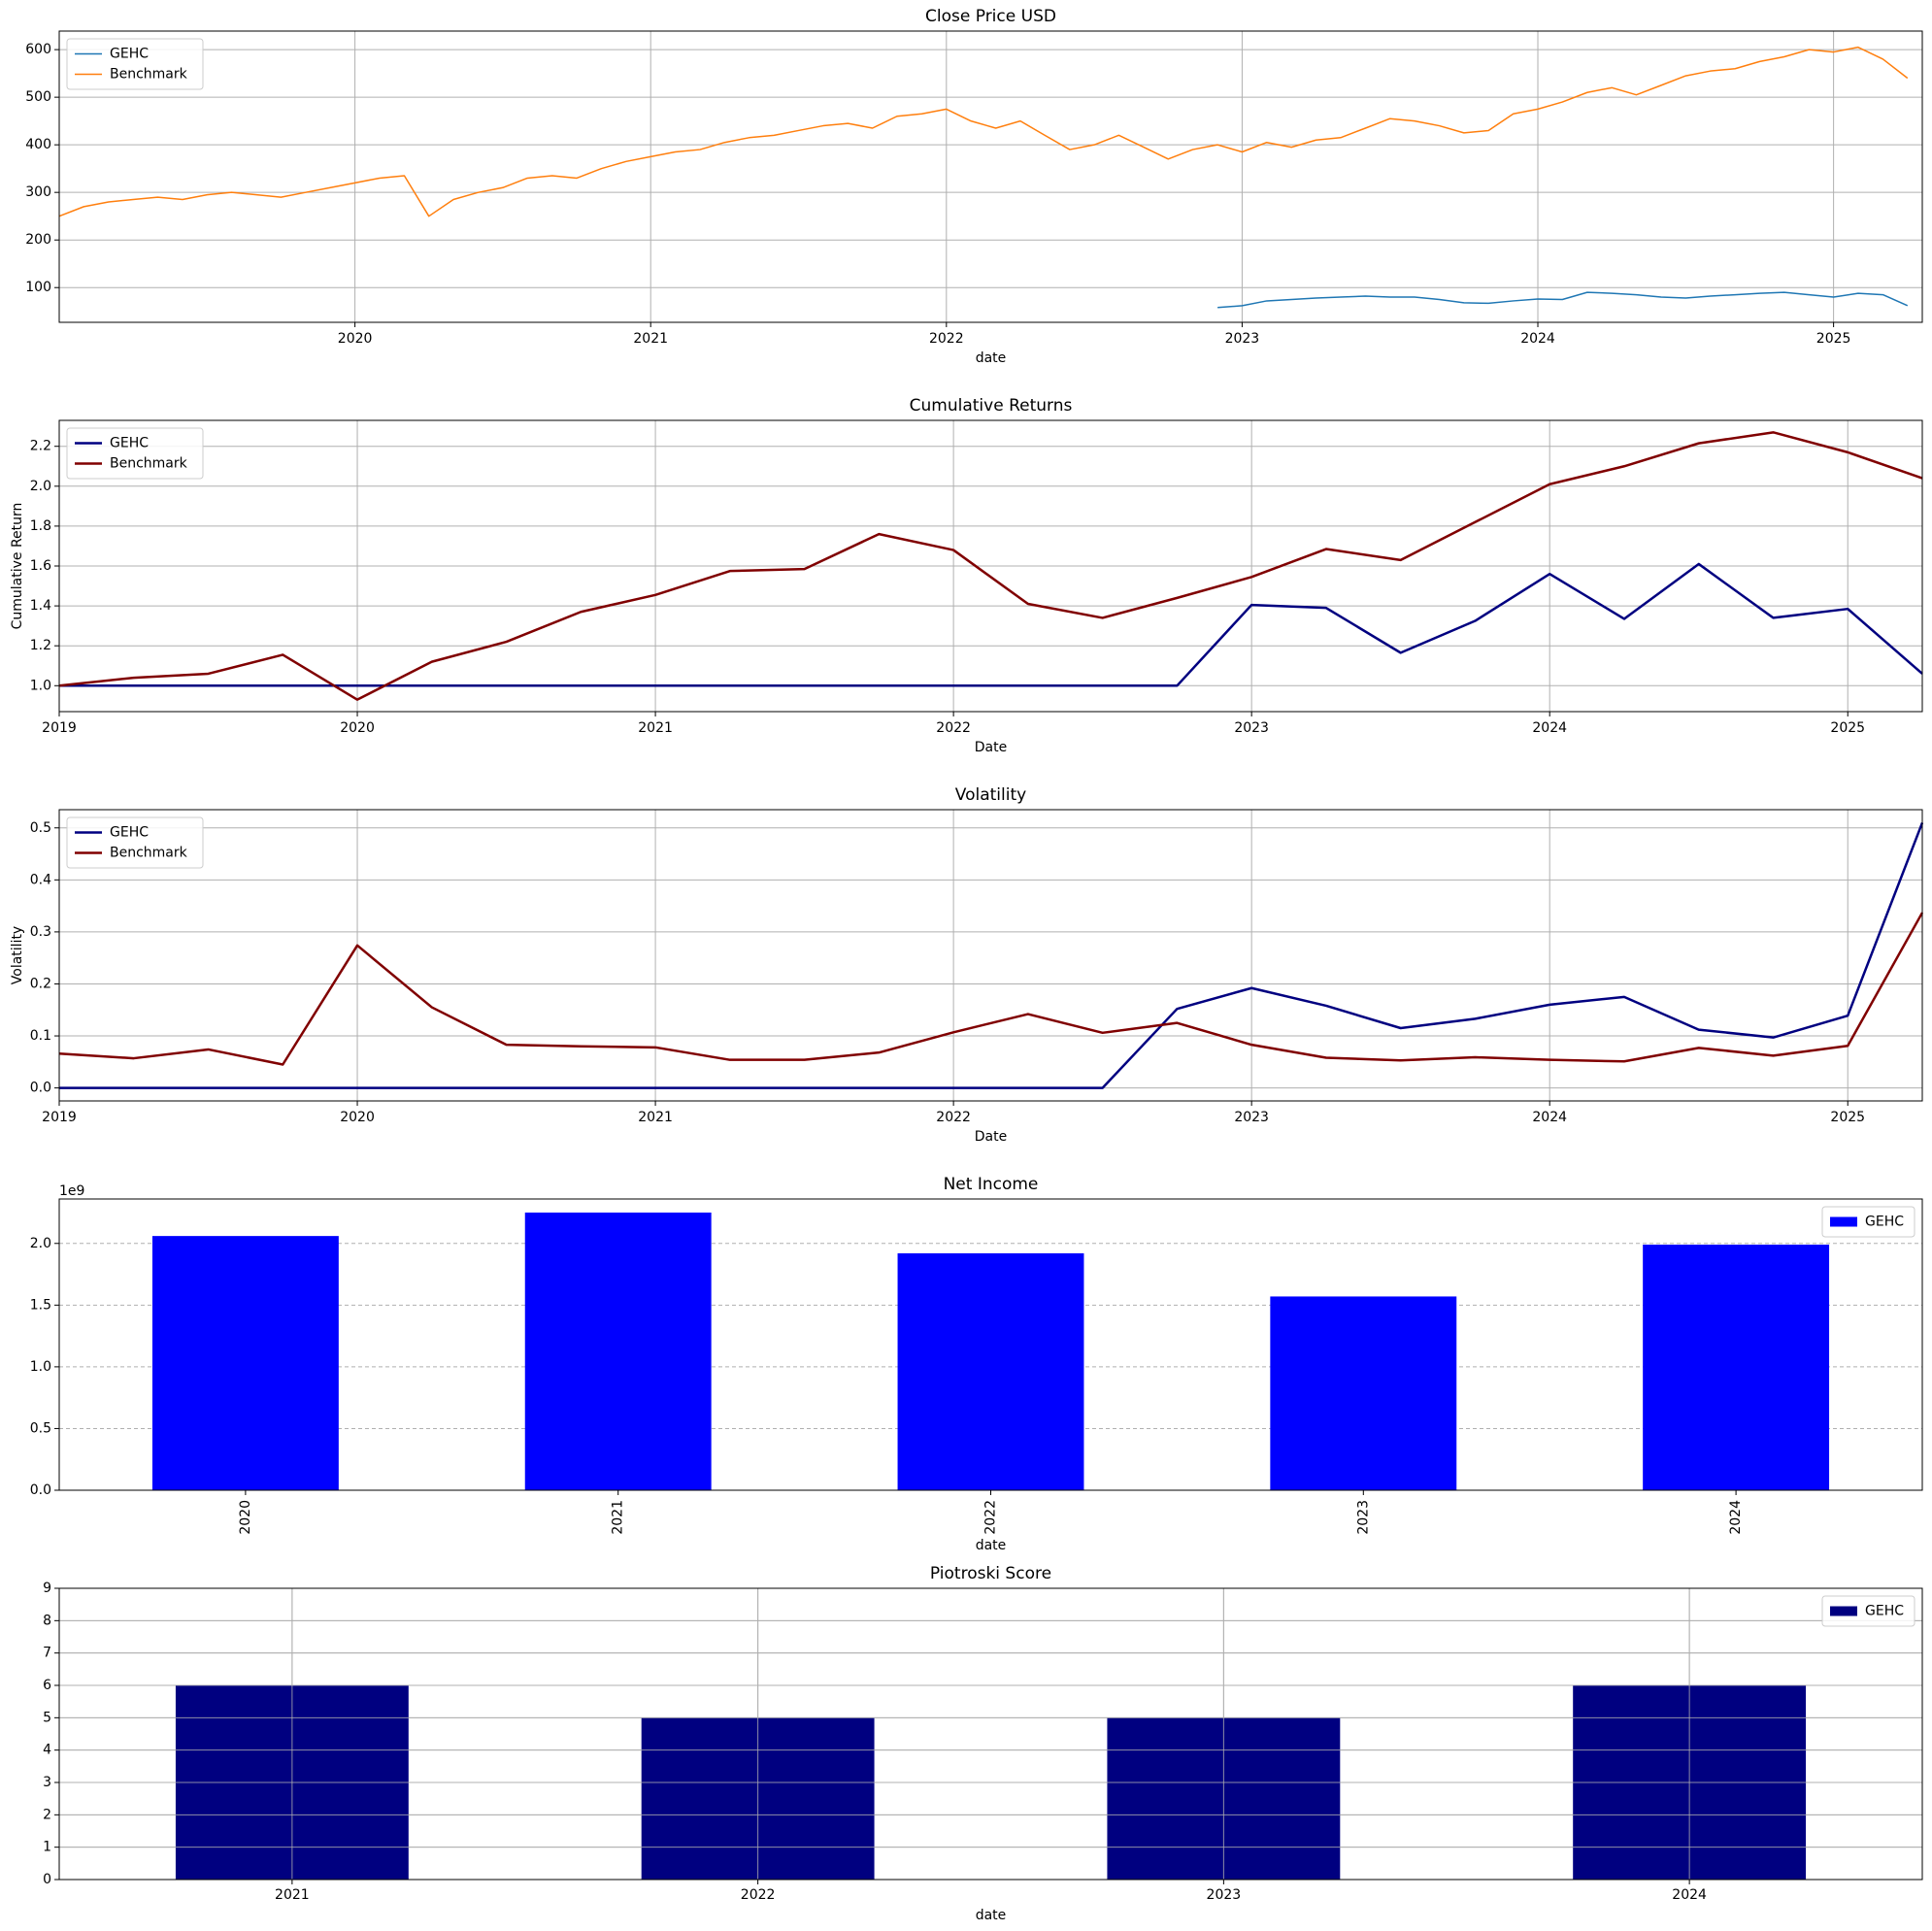  What do you see at coordinates (71, 1191) in the screenshot?
I see `y-offset-label: 1e9` at bounding box center [71, 1191].